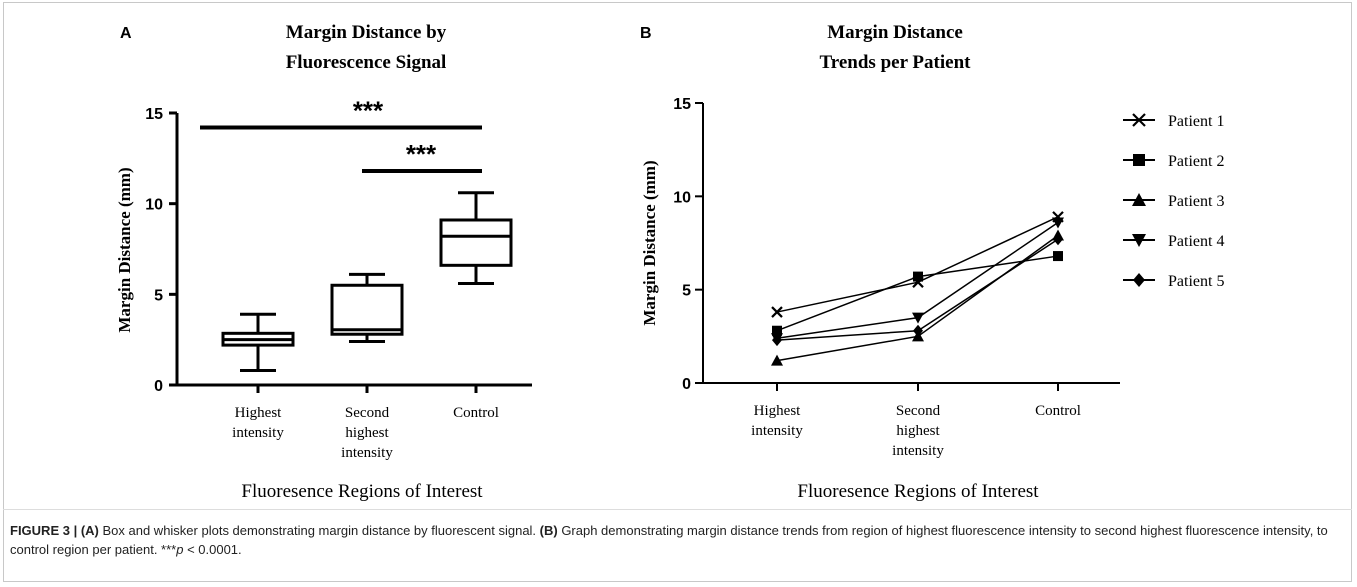 This screenshot has height=587, width=1357. I want to click on caption-b-tag: (B), so click(548, 530).